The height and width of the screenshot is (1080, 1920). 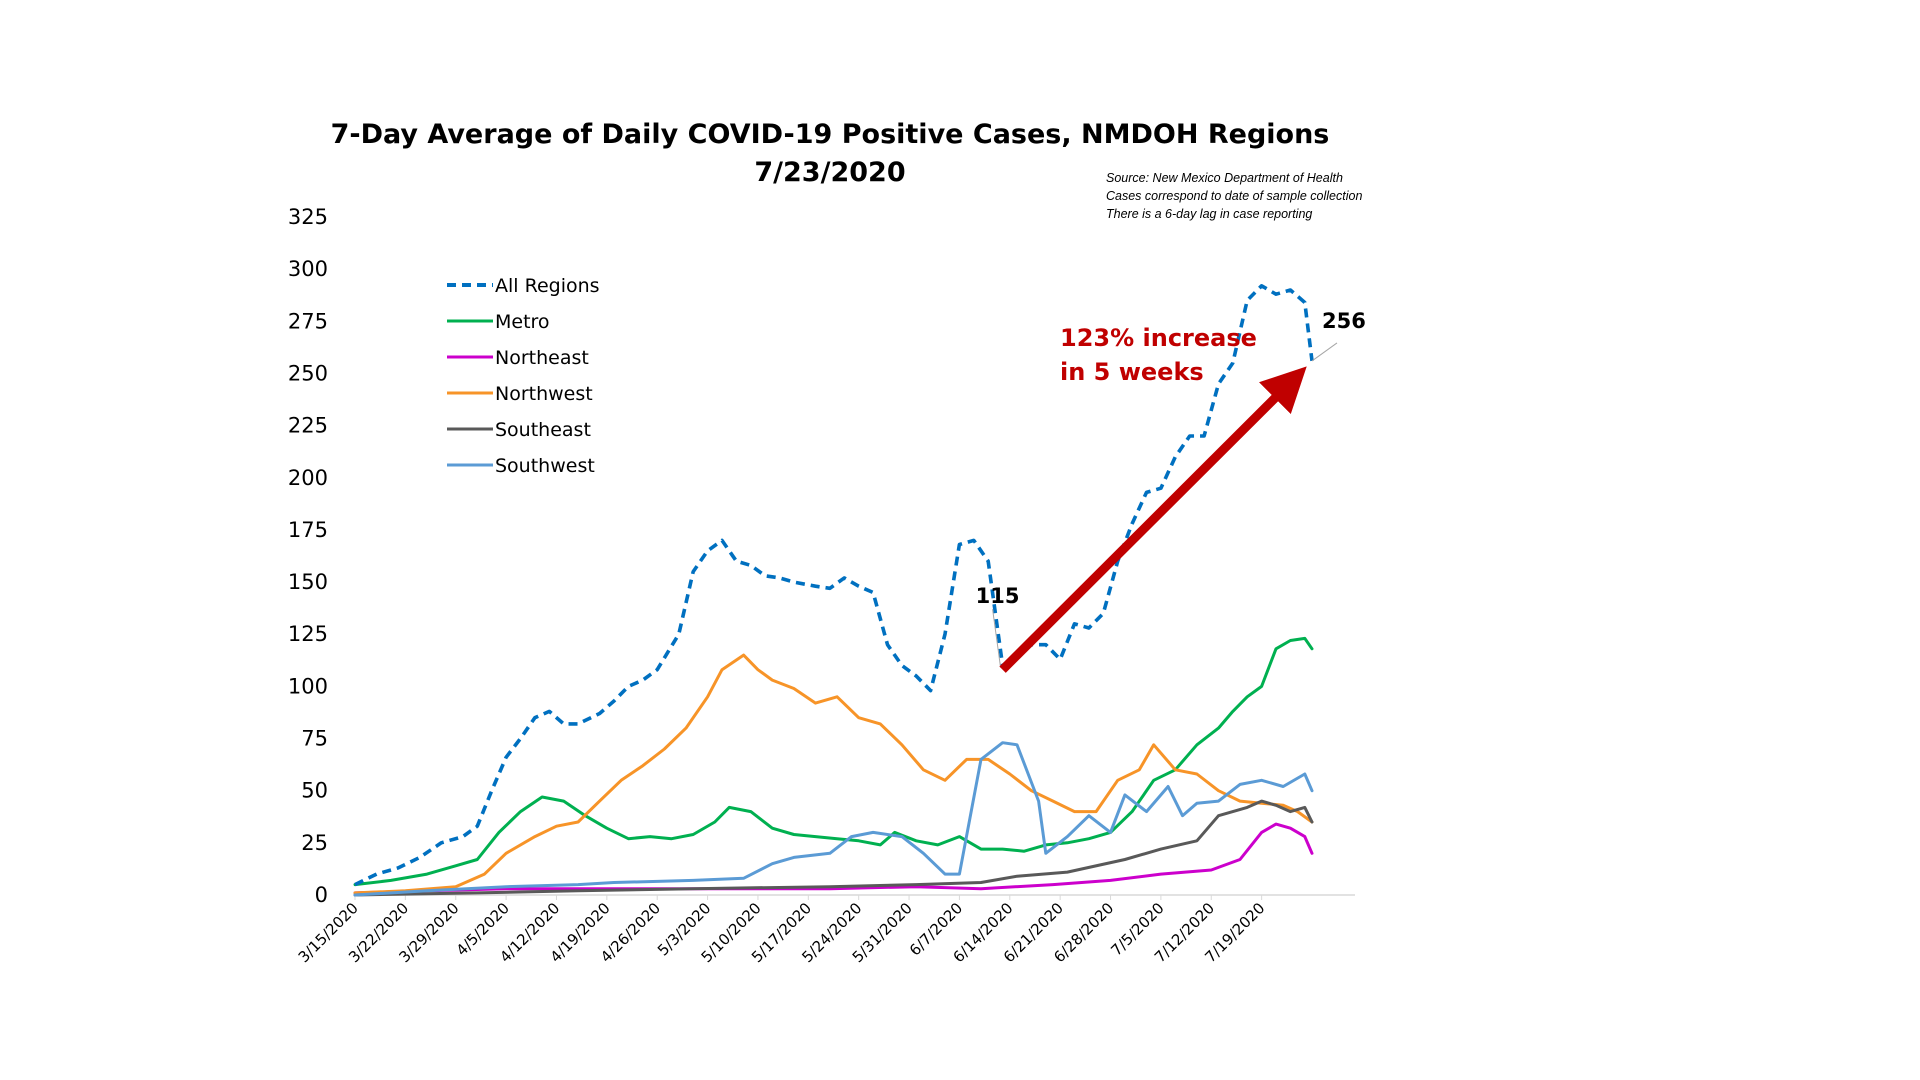 What do you see at coordinates (314, 739) in the screenshot?
I see `y-tick-label: 75` at bounding box center [314, 739].